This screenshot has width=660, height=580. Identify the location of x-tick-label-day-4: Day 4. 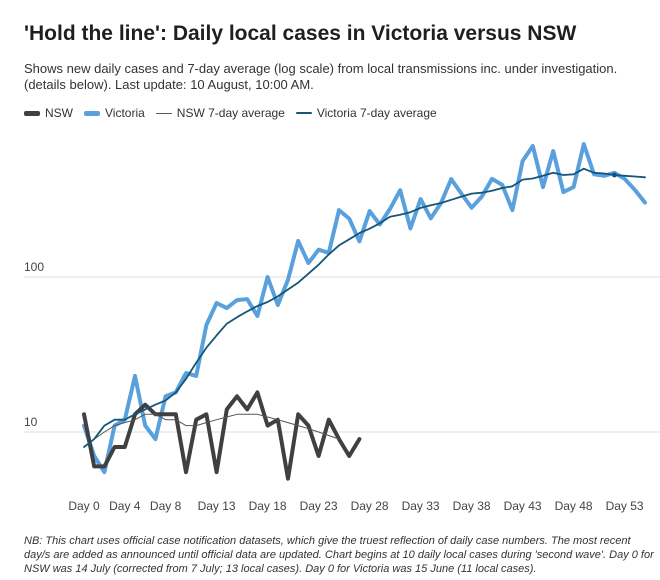
(125, 506).